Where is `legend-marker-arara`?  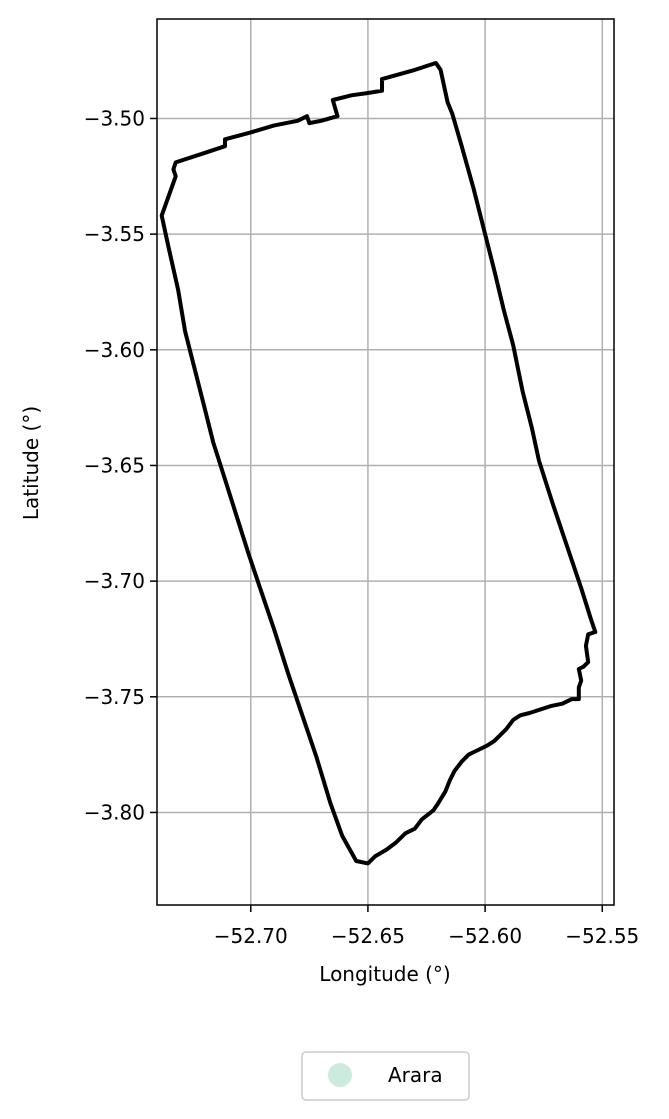
legend-marker-arara is located at coordinates (340, 1075).